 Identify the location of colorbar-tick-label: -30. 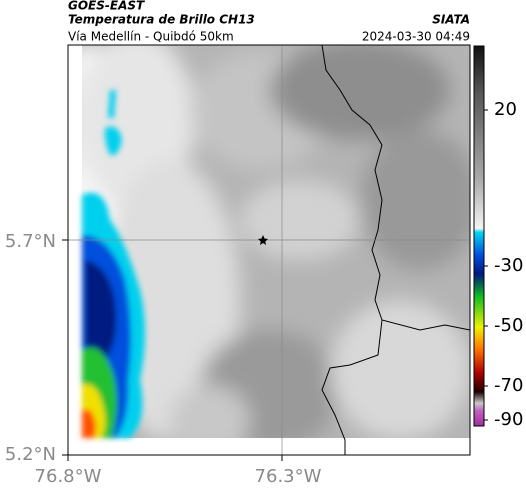
(508, 265).